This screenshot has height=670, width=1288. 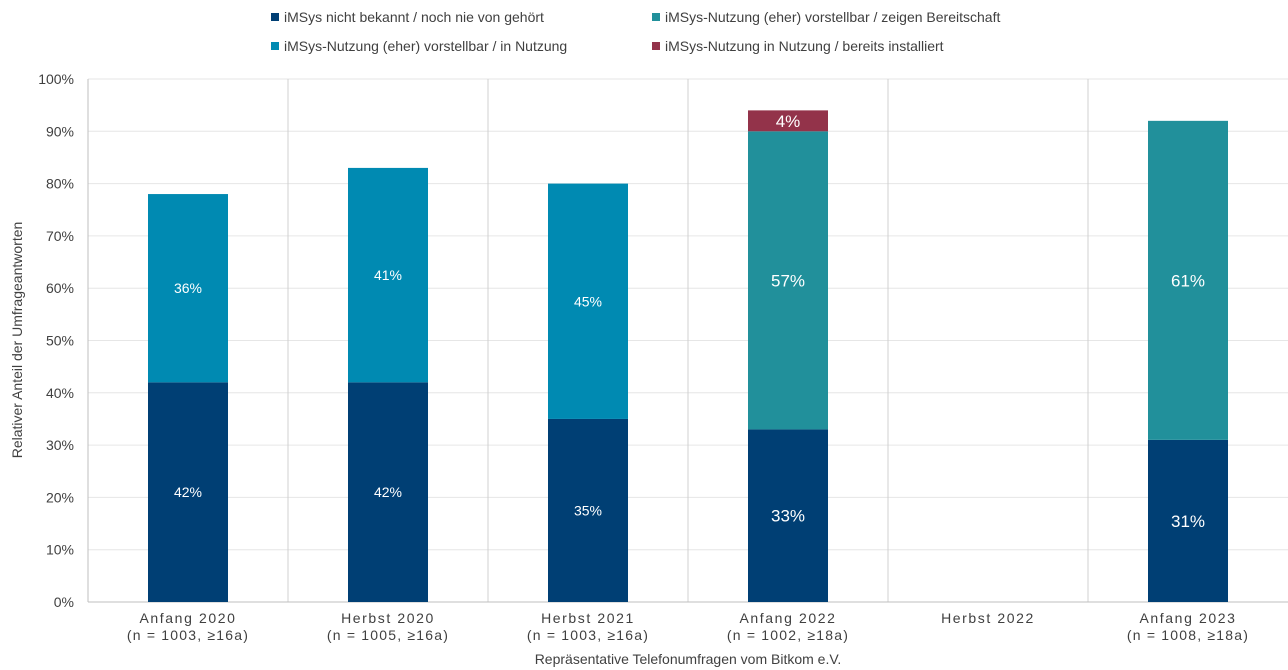 I want to click on x-category-label: Anfang 2022, so click(x=787, y=618).